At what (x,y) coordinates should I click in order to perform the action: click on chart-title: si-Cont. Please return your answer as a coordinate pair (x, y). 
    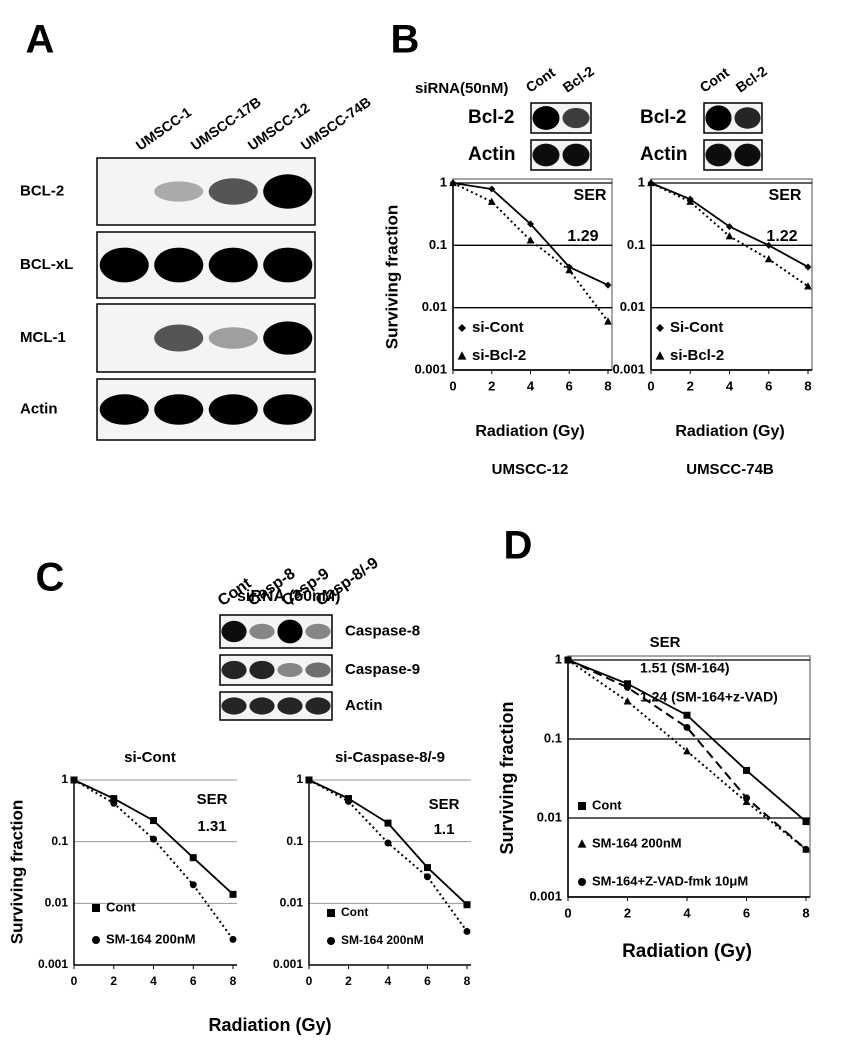
    Looking at the image, I should click on (150, 757).